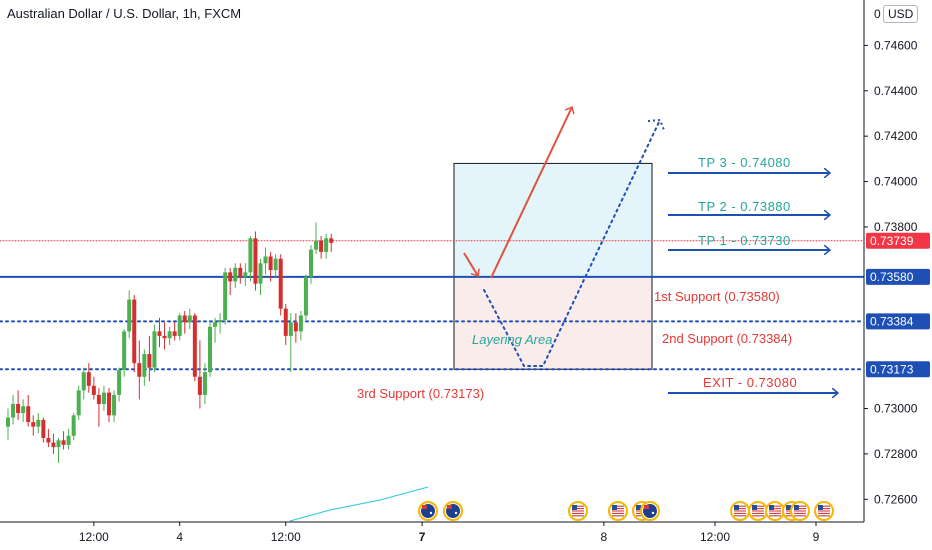 This screenshot has width=932, height=550. What do you see at coordinates (896, 45) in the screenshot?
I see `y-tick-label: 0.74600` at bounding box center [896, 45].